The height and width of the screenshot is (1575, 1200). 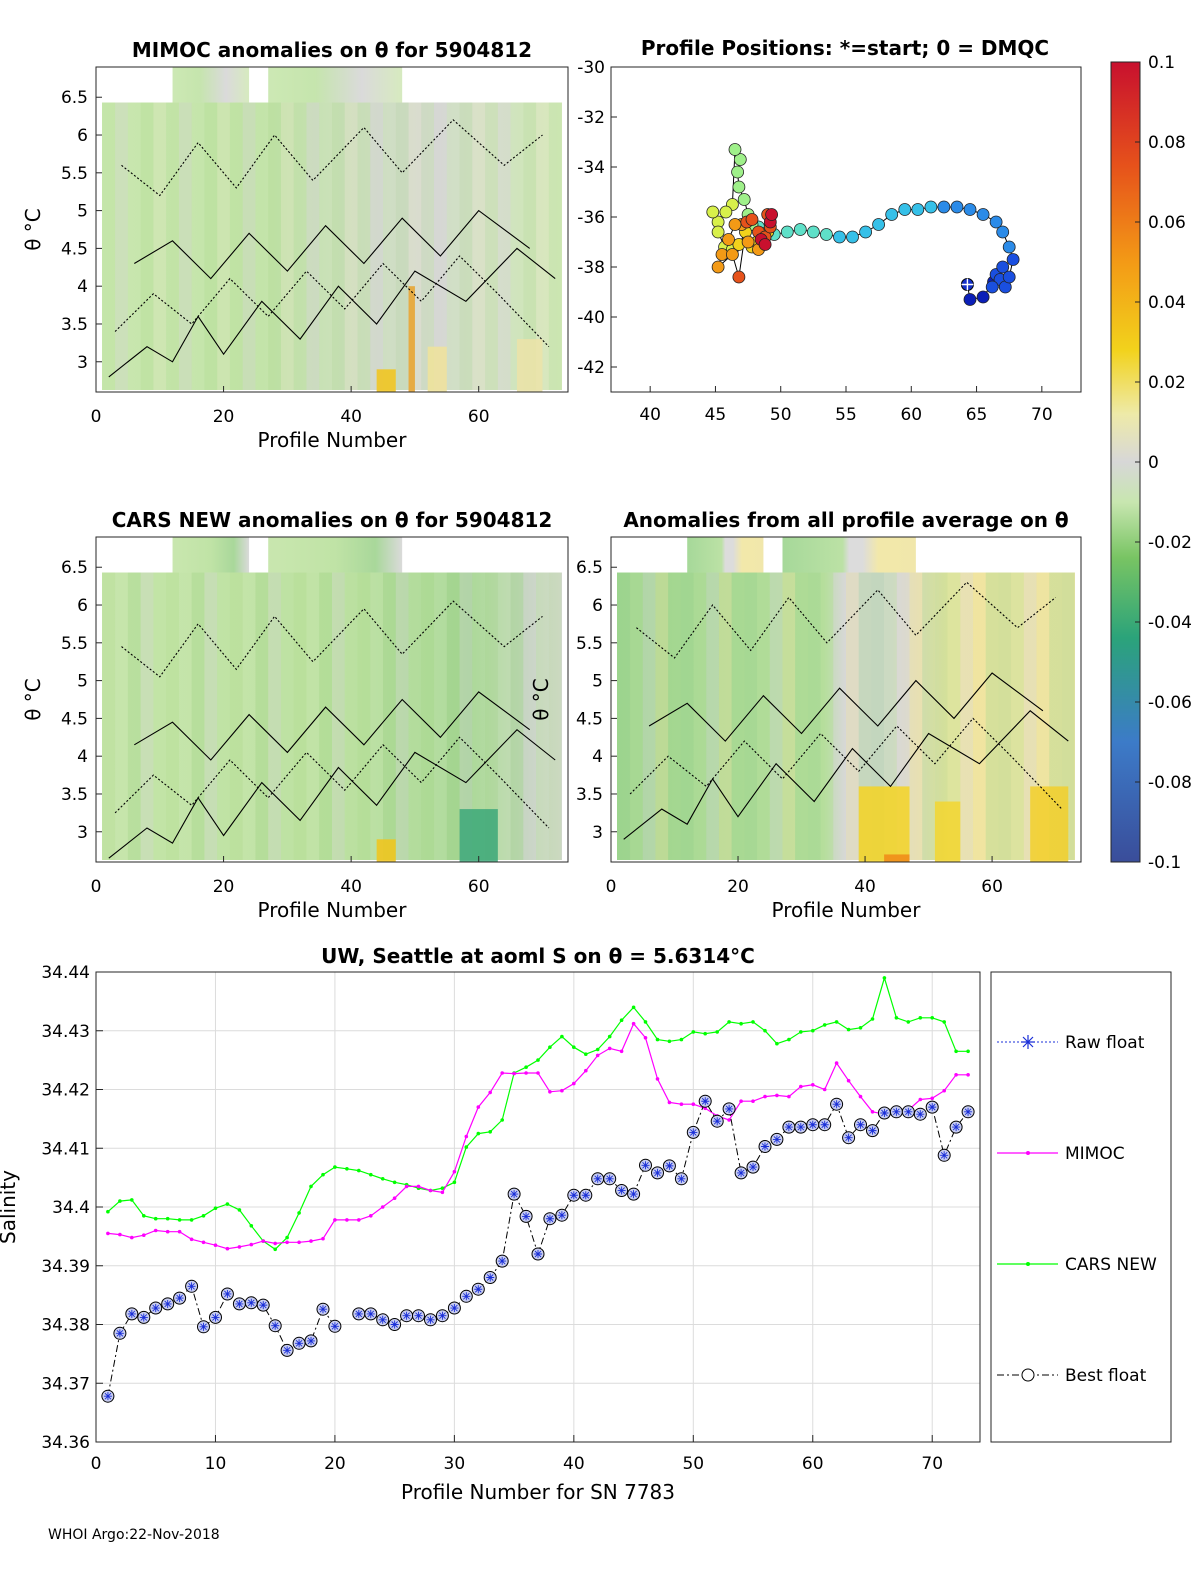 I want to click on positions-xtick-label: 50, so click(x=781, y=415).